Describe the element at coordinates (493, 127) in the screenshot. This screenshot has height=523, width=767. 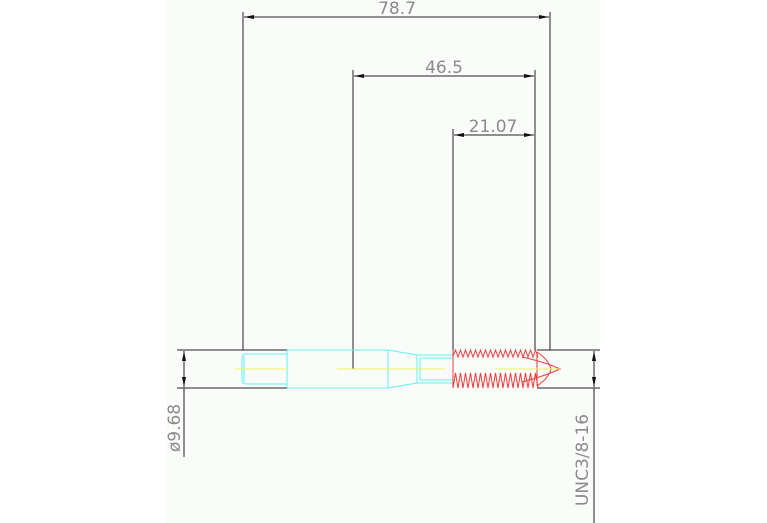
I see `dim-thread-length: 21.07` at that location.